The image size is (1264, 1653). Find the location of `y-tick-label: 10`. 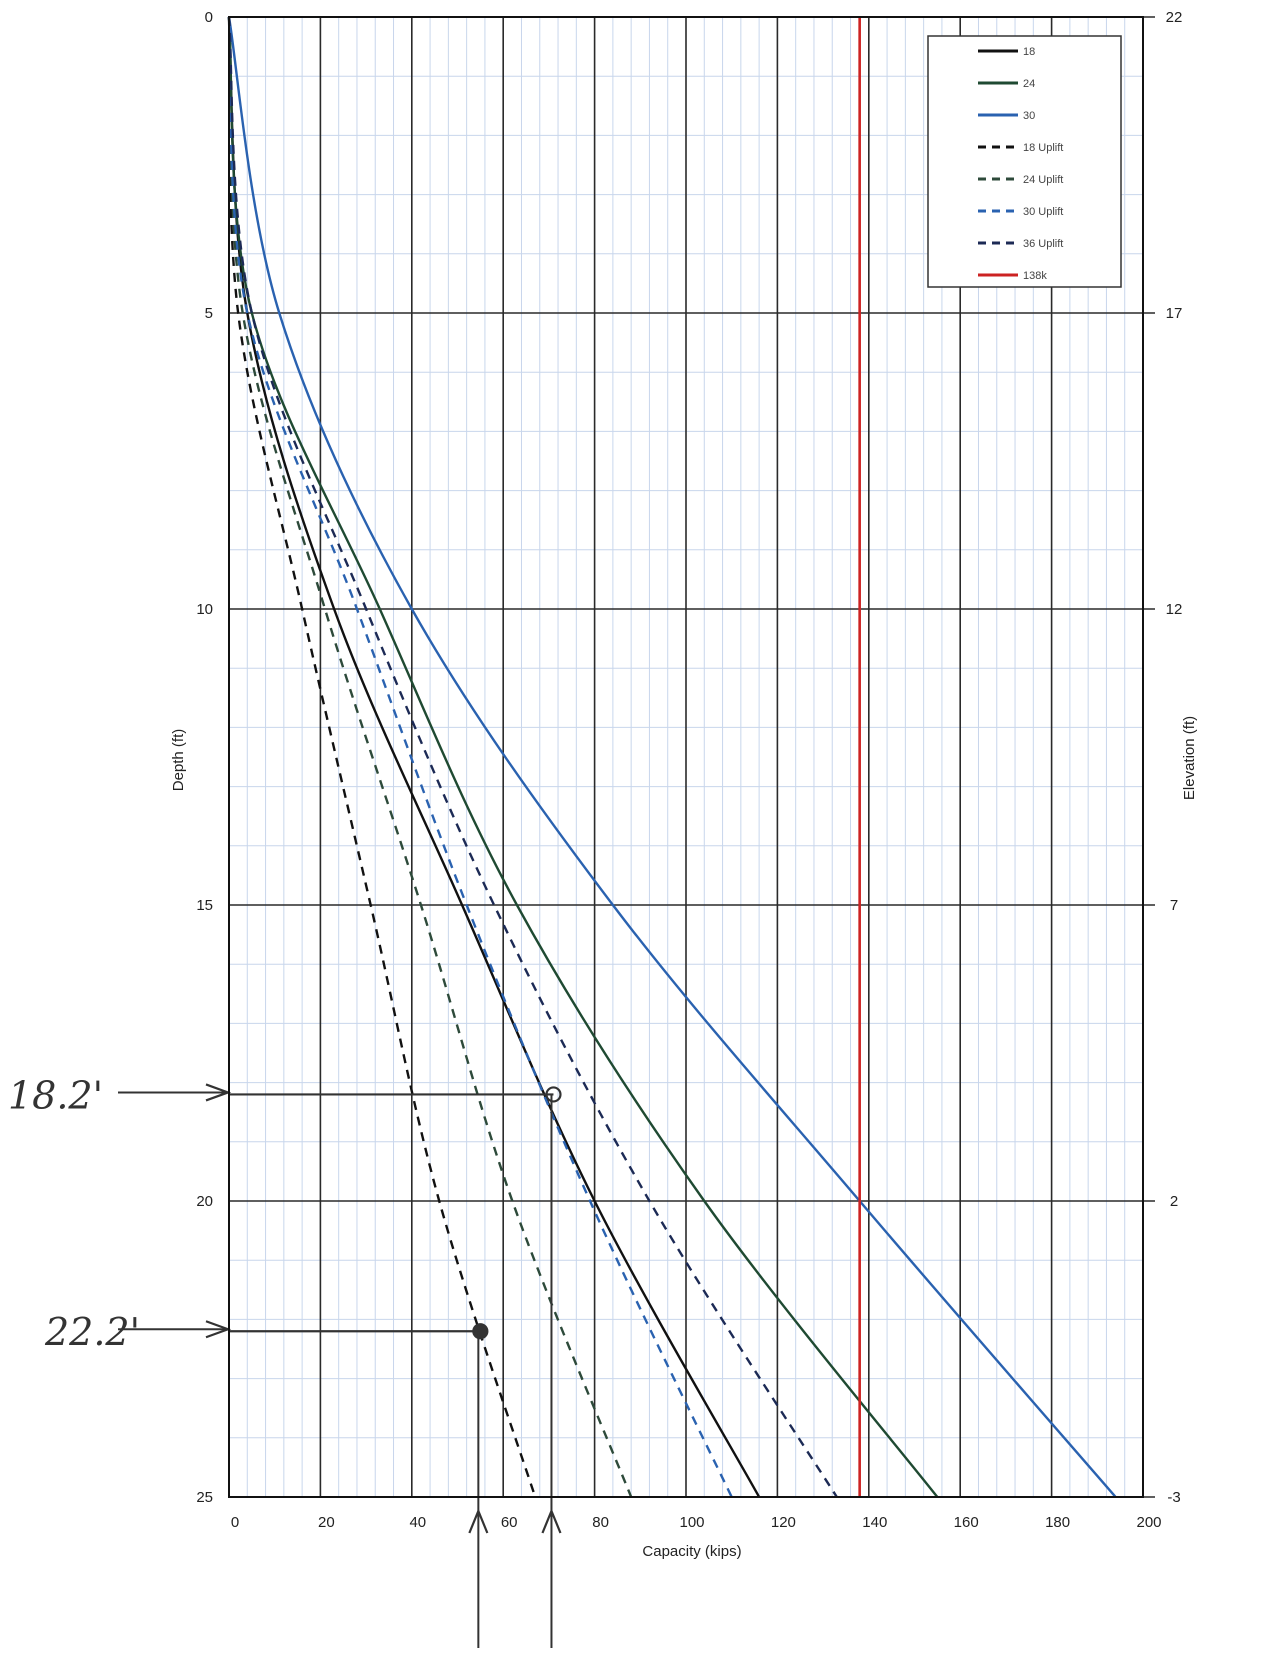

y-tick-label: 10 is located at coordinates (204, 609).